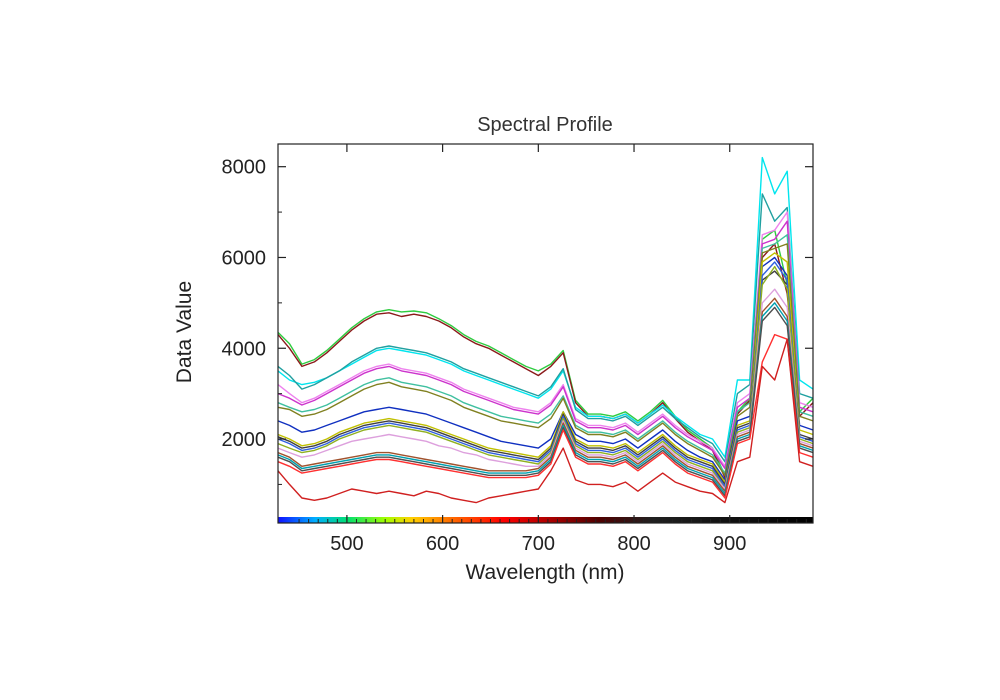  Describe the element at coordinates (244, 168) in the screenshot. I see `y-tick-label: 8000` at that location.